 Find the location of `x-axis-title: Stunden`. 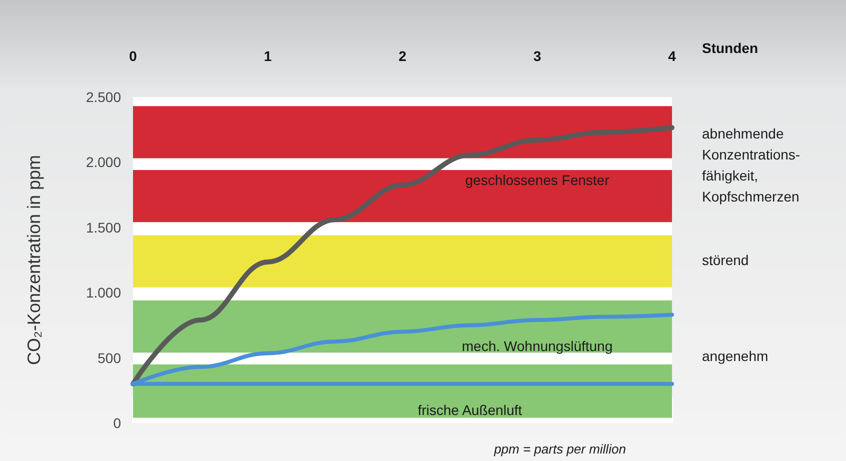

x-axis-title: Stunden is located at coordinates (730, 48).